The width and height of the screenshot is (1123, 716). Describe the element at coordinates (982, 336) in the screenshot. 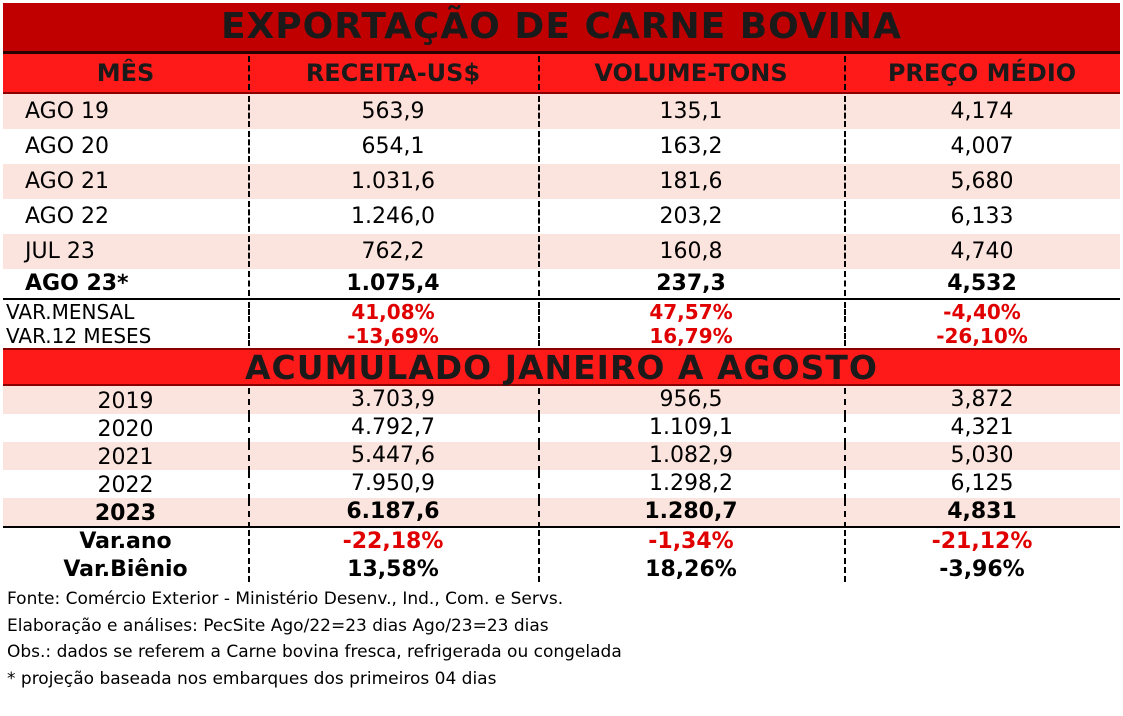

I see `preco-variation: -26,10%` at that location.